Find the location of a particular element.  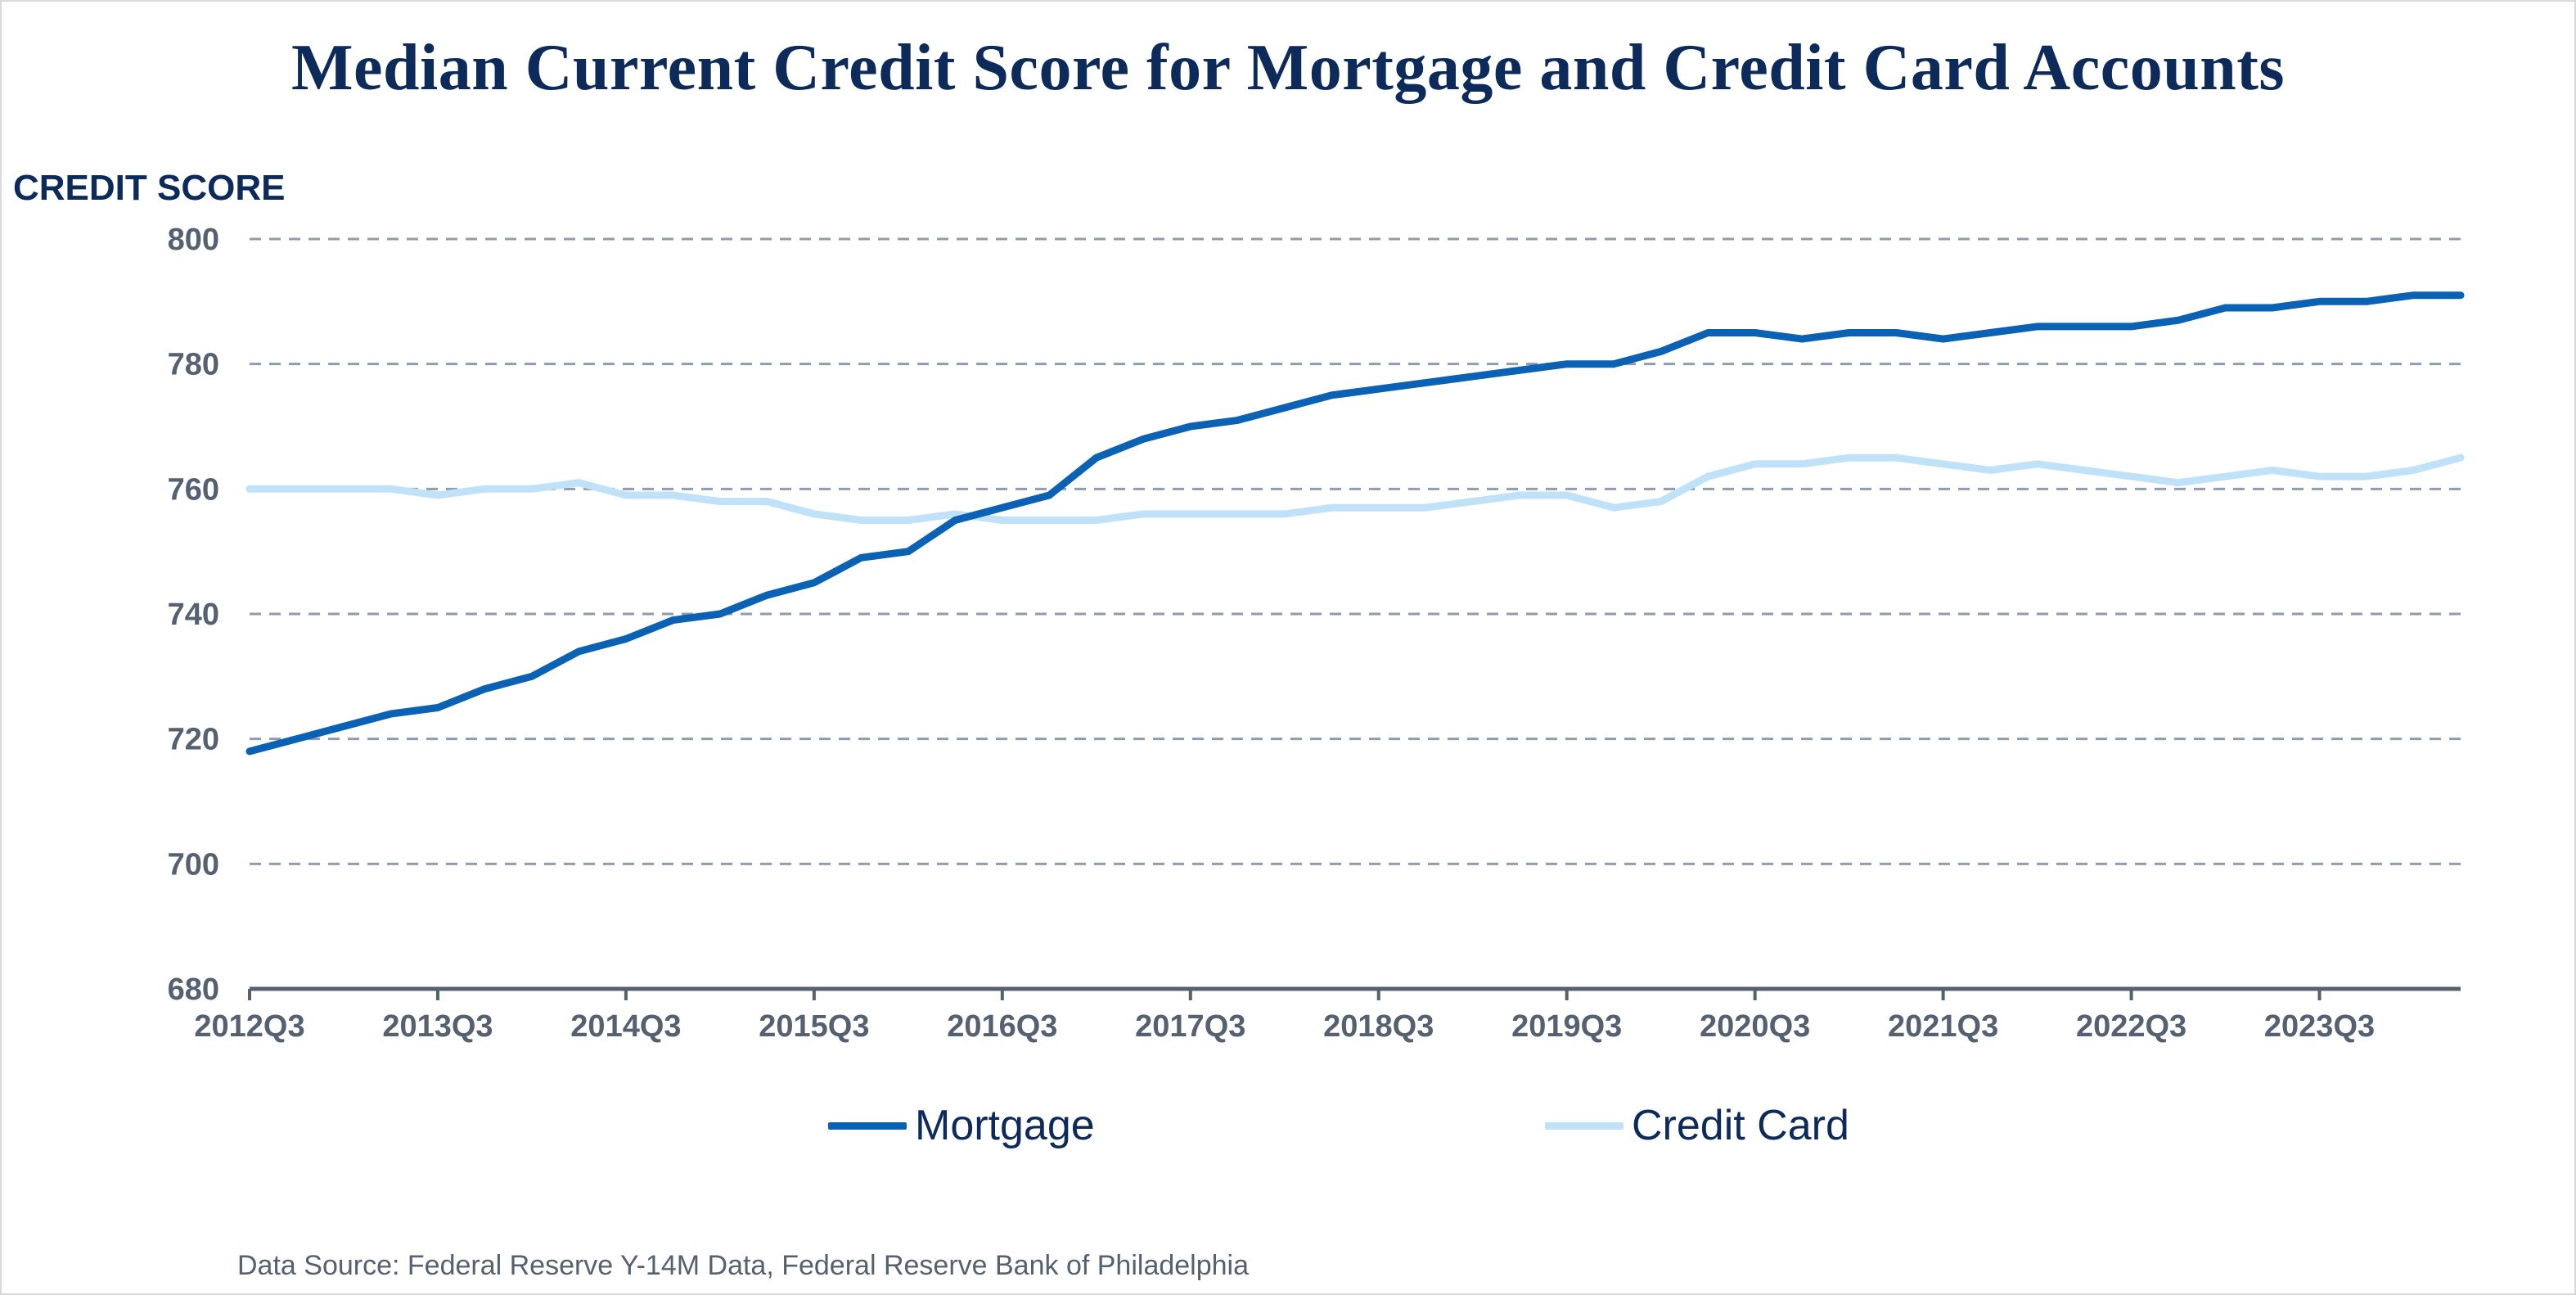

x-tick-label: 2020Q3 is located at coordinates (1755, 1026).